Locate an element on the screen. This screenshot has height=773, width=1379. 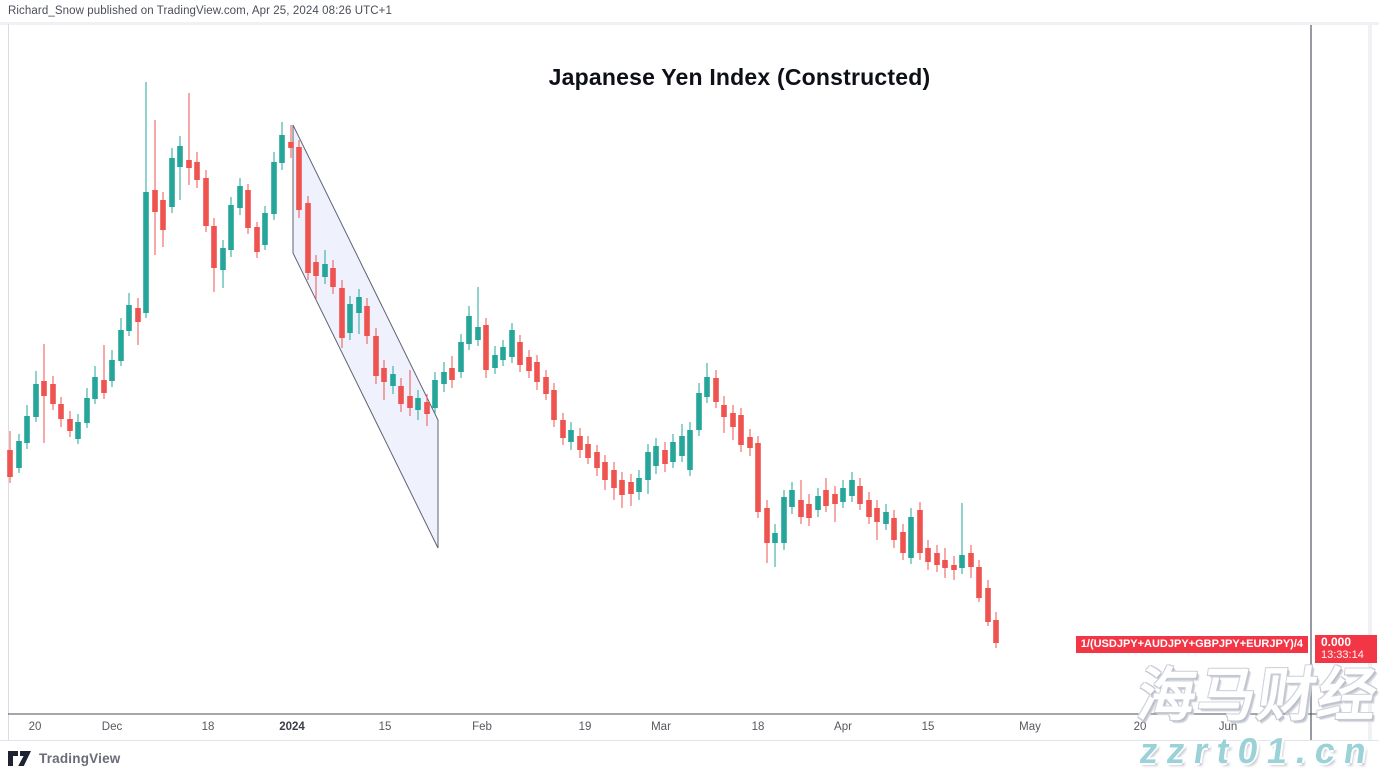
x-axis-tick-label: Dec is located at coordinates (112, 727).